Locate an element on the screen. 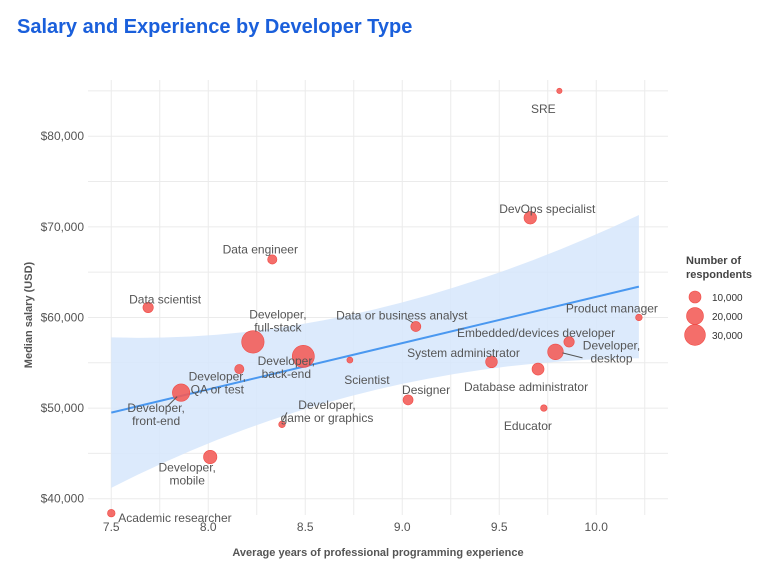 The width and height of the screenshot is (780, 580). y-tick-label: $40,000 is located at coordinates (63, 499).